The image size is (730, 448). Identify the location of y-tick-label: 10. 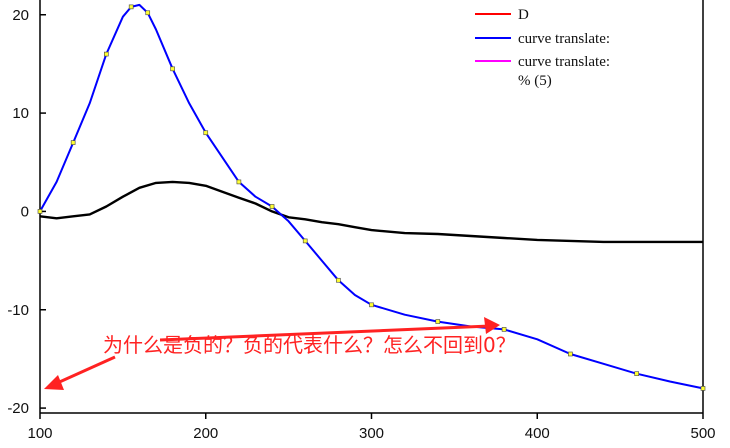
(20, 113).